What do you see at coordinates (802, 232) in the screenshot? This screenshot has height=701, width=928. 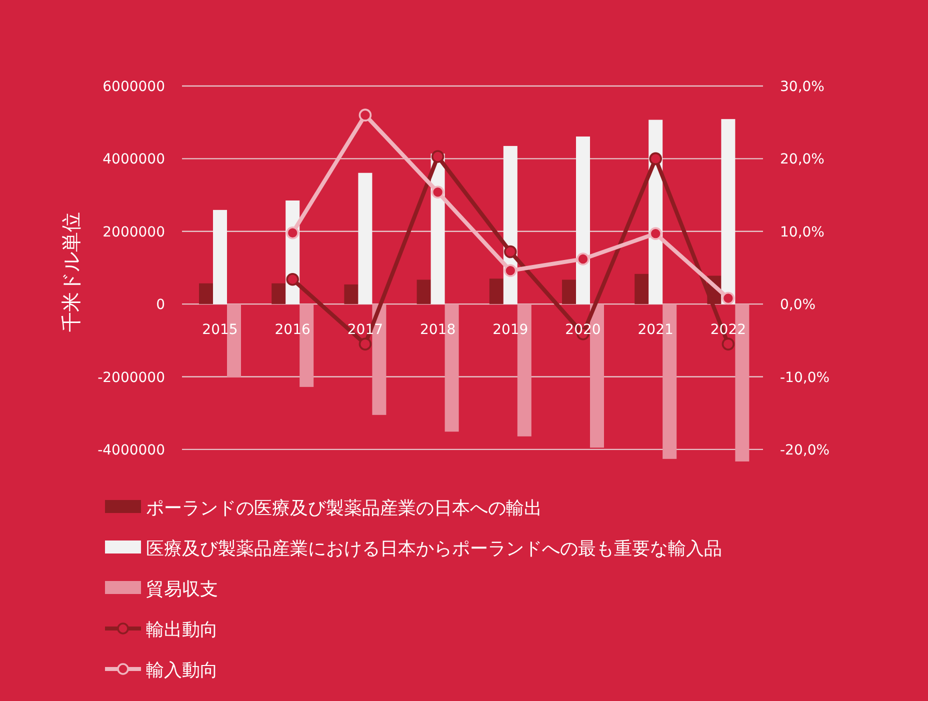 I see `y2-tick-label: 10,0%` at bounding box center [802, 232].